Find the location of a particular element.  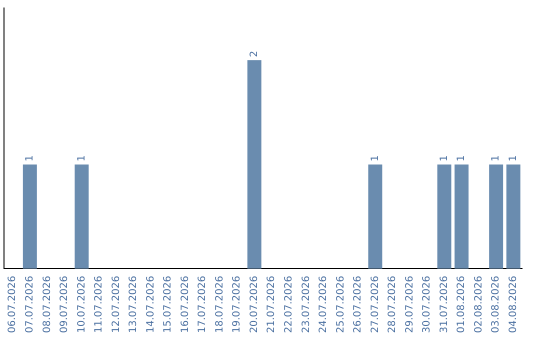

x-tick-label: 24.07.2026 is located at coordinates (324, 305).